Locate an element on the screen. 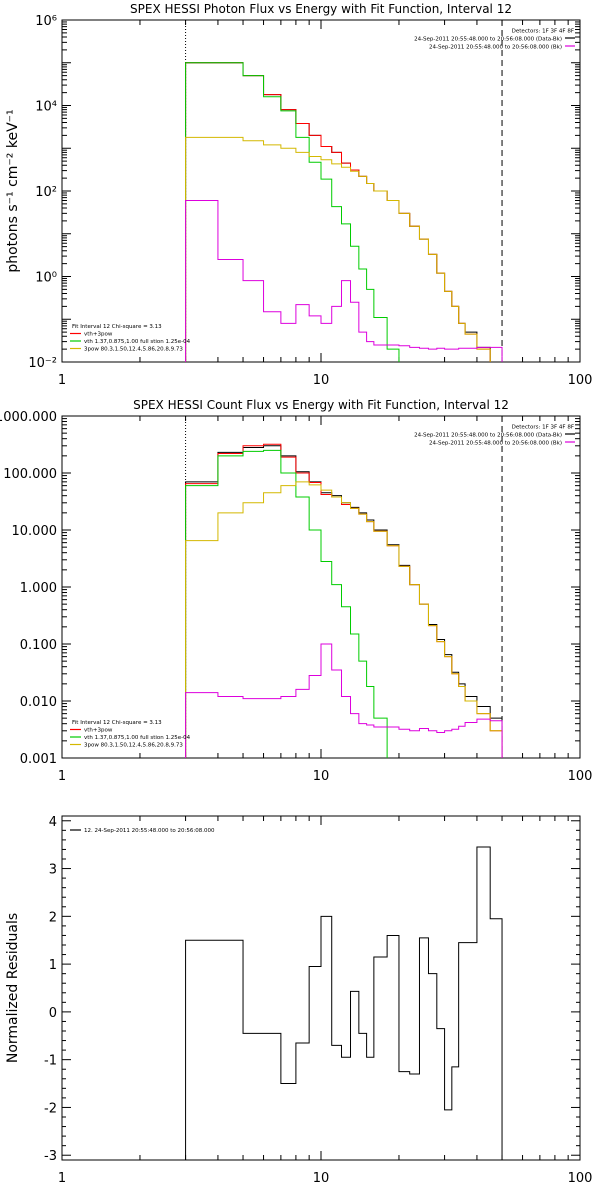 This screenshot has width=600, height=1200. y-tick-label: 100.000 is located at coordinates (30, 474).